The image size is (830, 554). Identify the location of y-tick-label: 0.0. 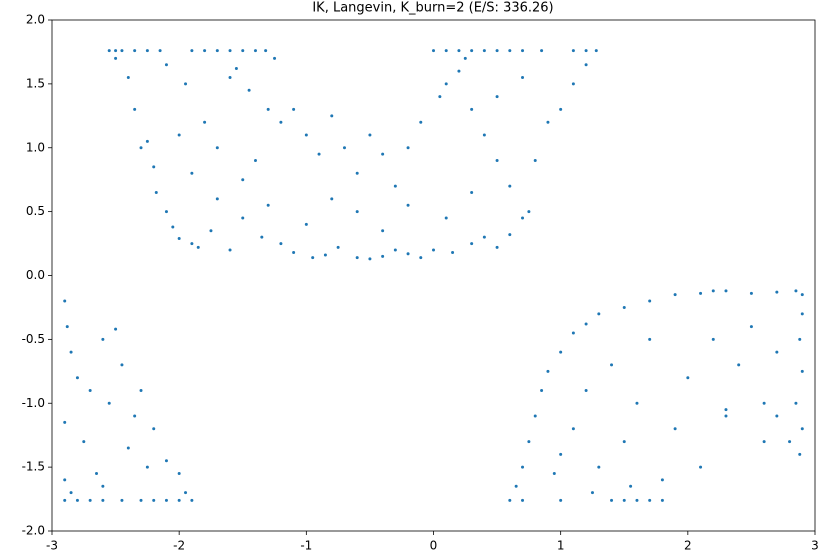
(35, 275).